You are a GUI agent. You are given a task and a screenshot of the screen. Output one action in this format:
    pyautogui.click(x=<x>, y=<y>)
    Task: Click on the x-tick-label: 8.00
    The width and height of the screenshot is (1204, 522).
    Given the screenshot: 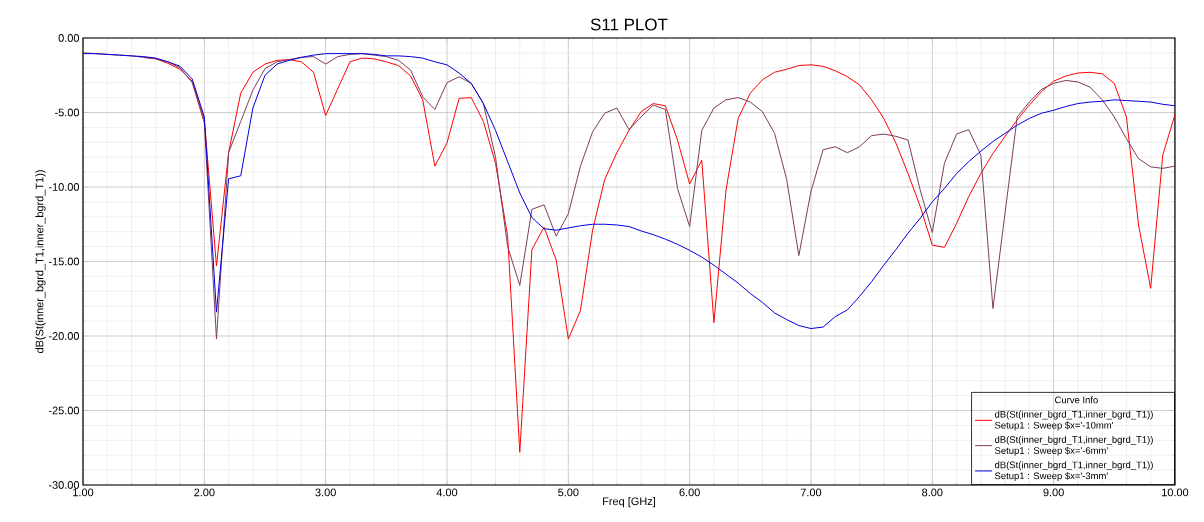 What is the action you would take?
    pyautogui.click(x=932, y=492)
    